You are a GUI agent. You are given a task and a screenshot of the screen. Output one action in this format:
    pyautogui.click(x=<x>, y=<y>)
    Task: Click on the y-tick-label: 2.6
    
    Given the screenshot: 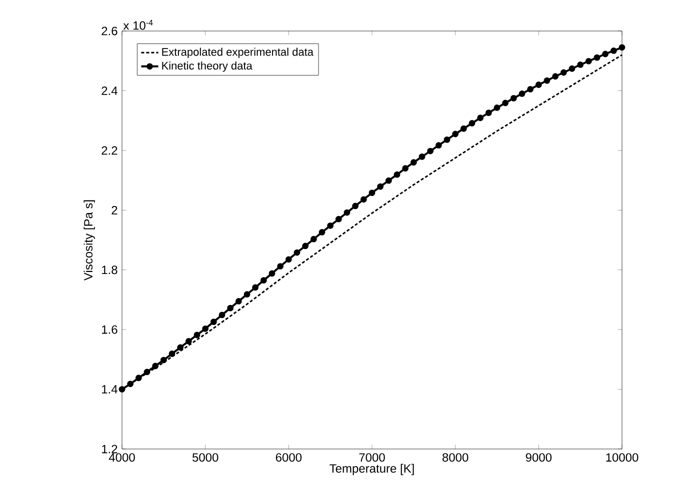 What is the action you would take?
    pyautogui.click(x=110, y=31)
    